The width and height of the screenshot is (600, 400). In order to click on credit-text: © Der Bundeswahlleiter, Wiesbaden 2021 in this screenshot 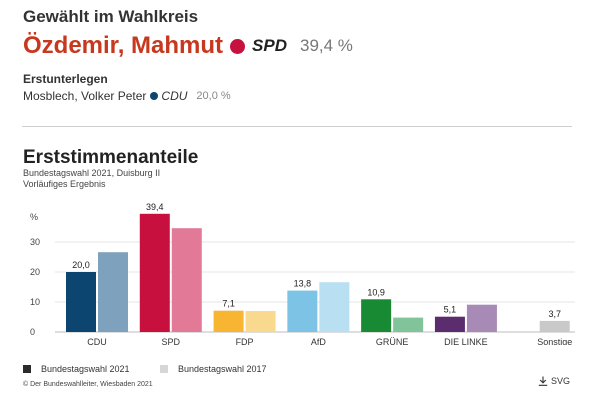, I will do `click(88, 384)`.